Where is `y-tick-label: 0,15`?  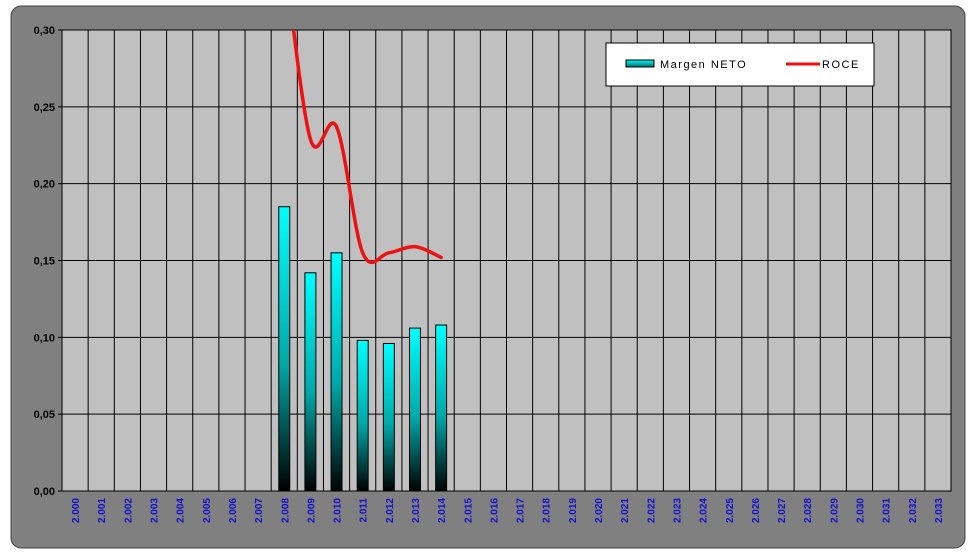 y-tick-label: 0,15 is located at coordinates (44, 262).